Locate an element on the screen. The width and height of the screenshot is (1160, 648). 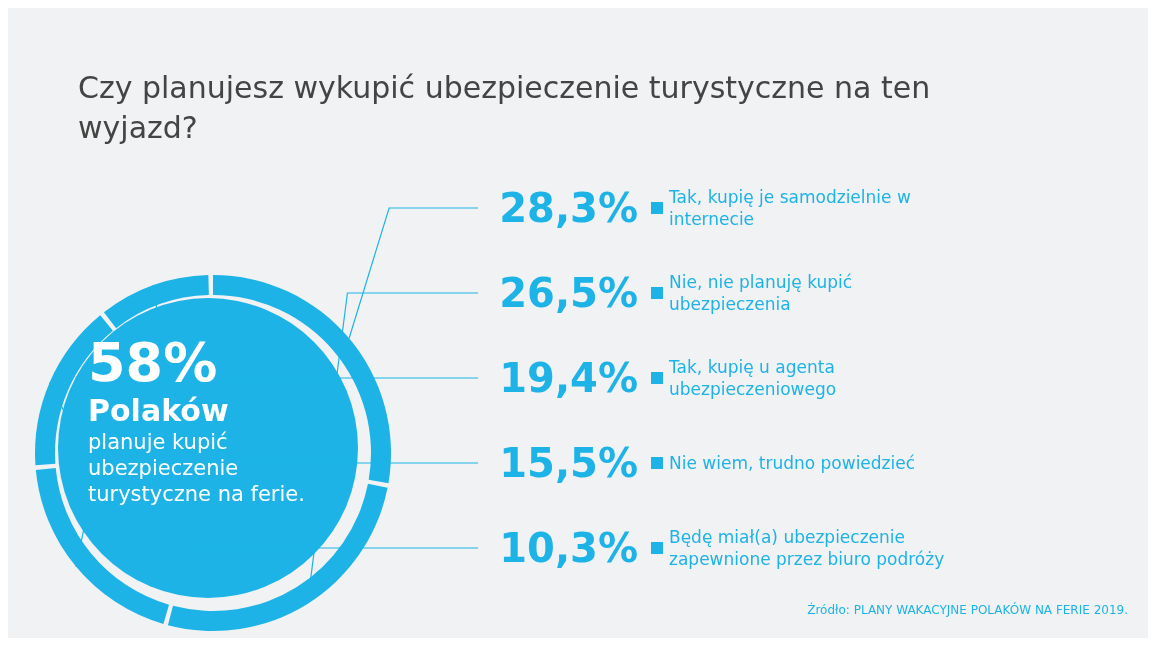
text: 58% is located at coordinates (153, 362).